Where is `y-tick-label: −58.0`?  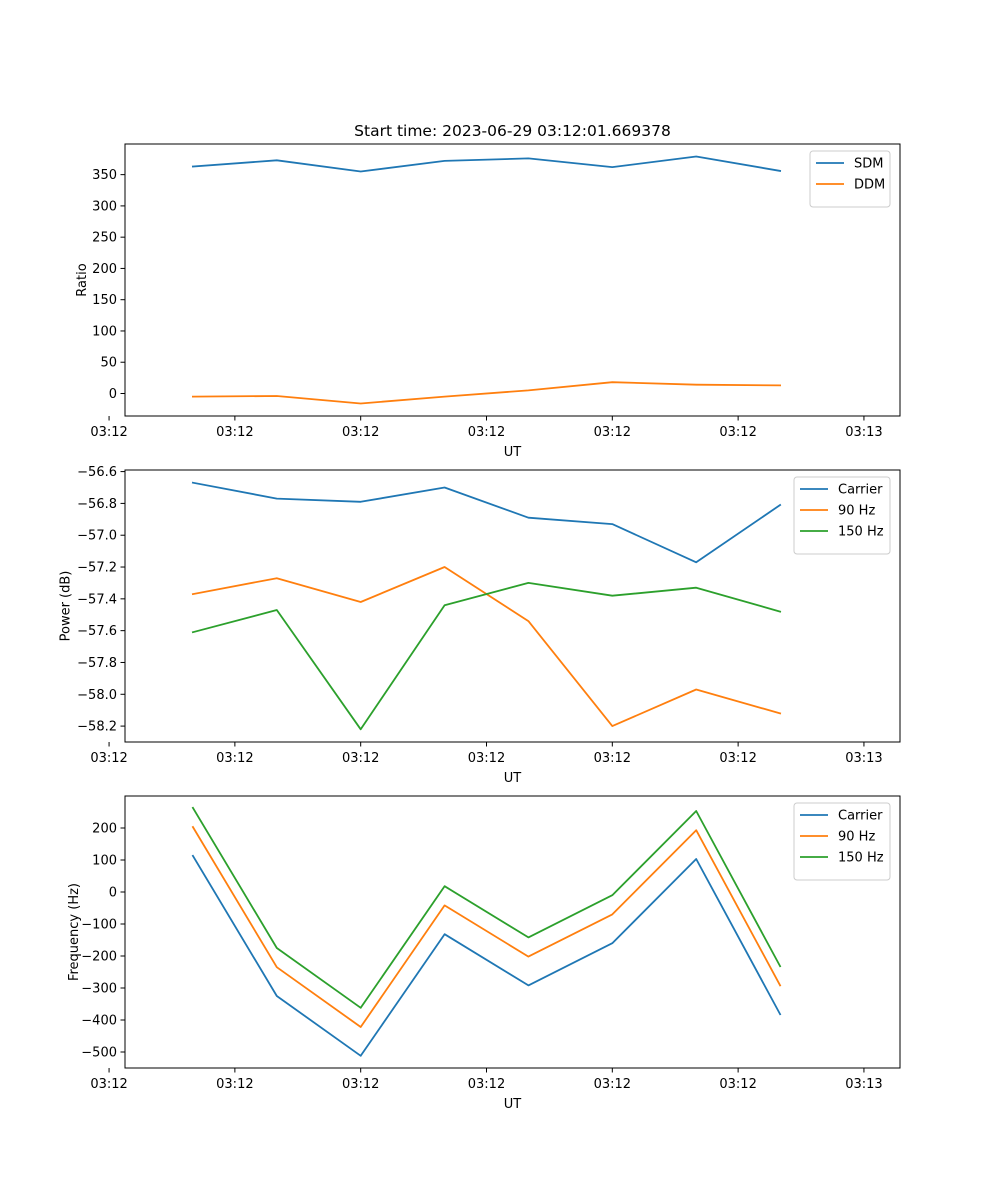
y-tick-label: −58.0 is located at coordinates (97, 695).